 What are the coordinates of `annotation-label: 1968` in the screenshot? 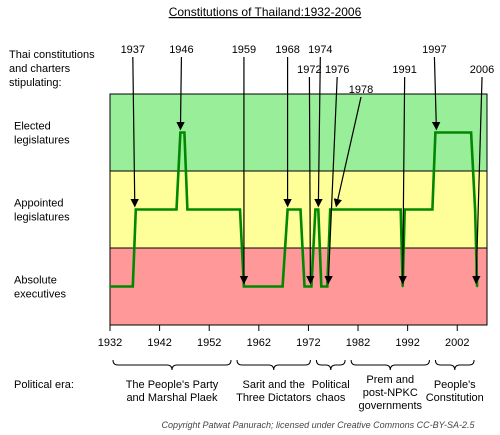 It's located at (287, 50).